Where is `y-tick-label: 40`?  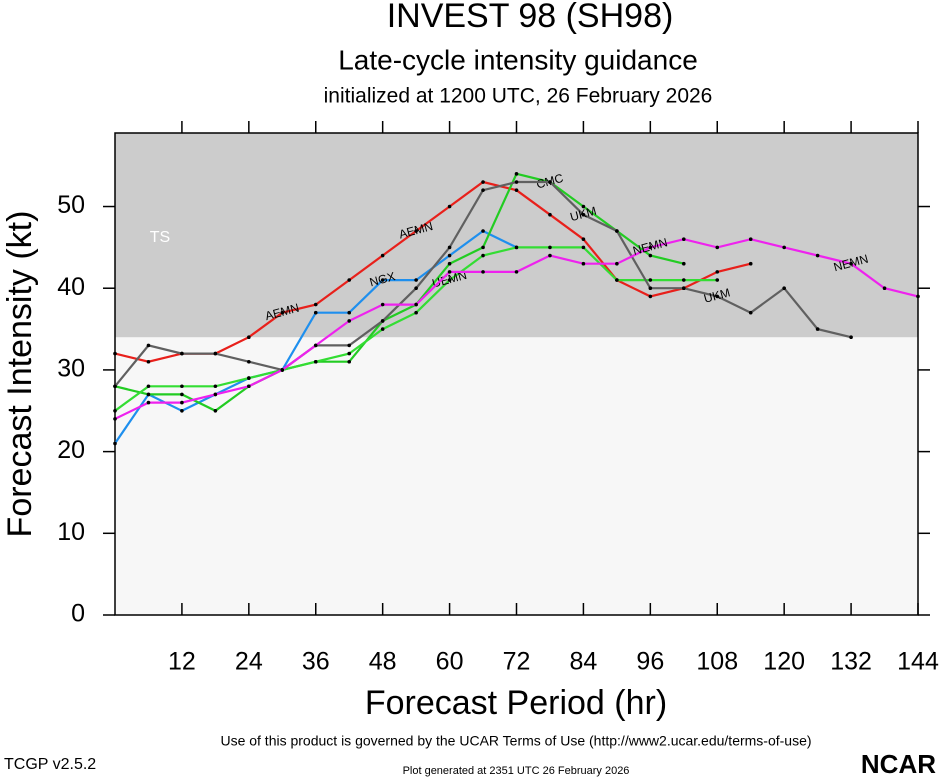 y-tick-label: 40 is located at coordinates (71, 287).